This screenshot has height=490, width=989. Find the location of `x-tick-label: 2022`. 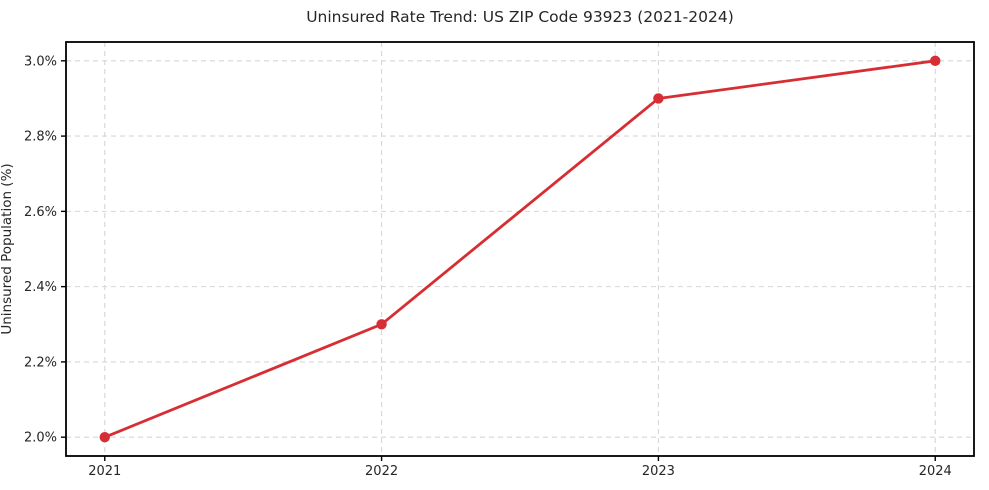

x-tick-label: 2022 is located at coordinates (381, 471).